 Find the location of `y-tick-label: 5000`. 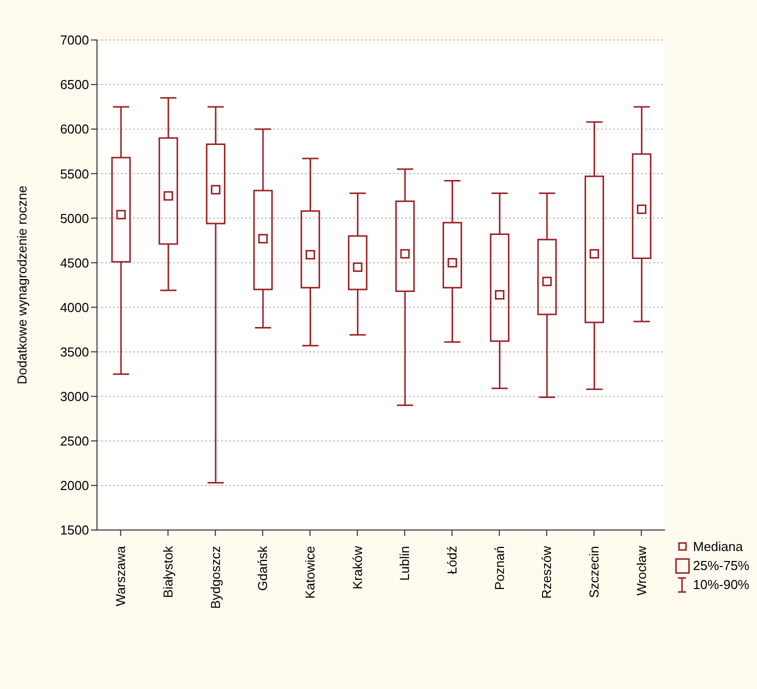

y-tick-label: 5000 is located at coordinates (74, 218).